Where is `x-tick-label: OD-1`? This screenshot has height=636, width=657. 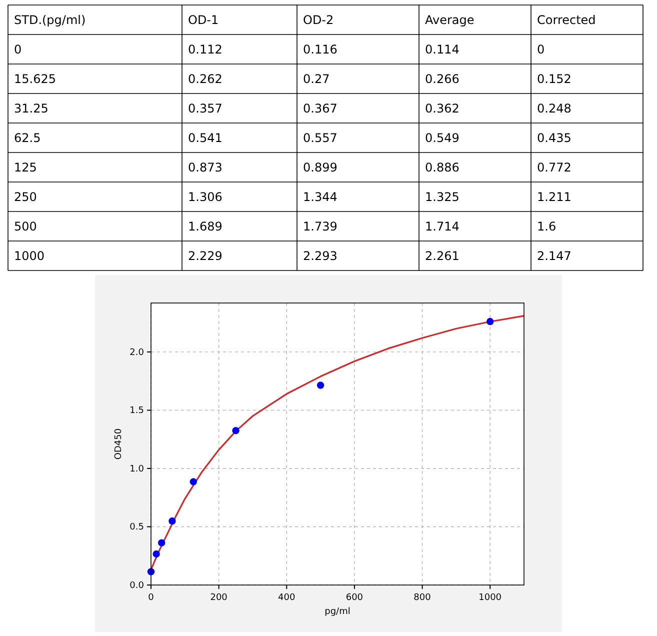
x-tick-label: OD-1 is located at coordinates (203, 19).